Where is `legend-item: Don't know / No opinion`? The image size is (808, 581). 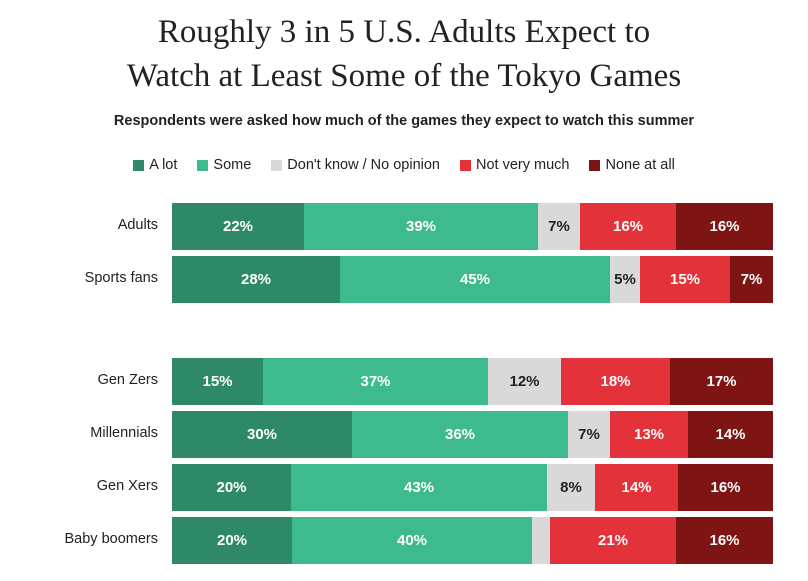 legend-item: Don't know / No opinion is located at coordinates (355, 165).